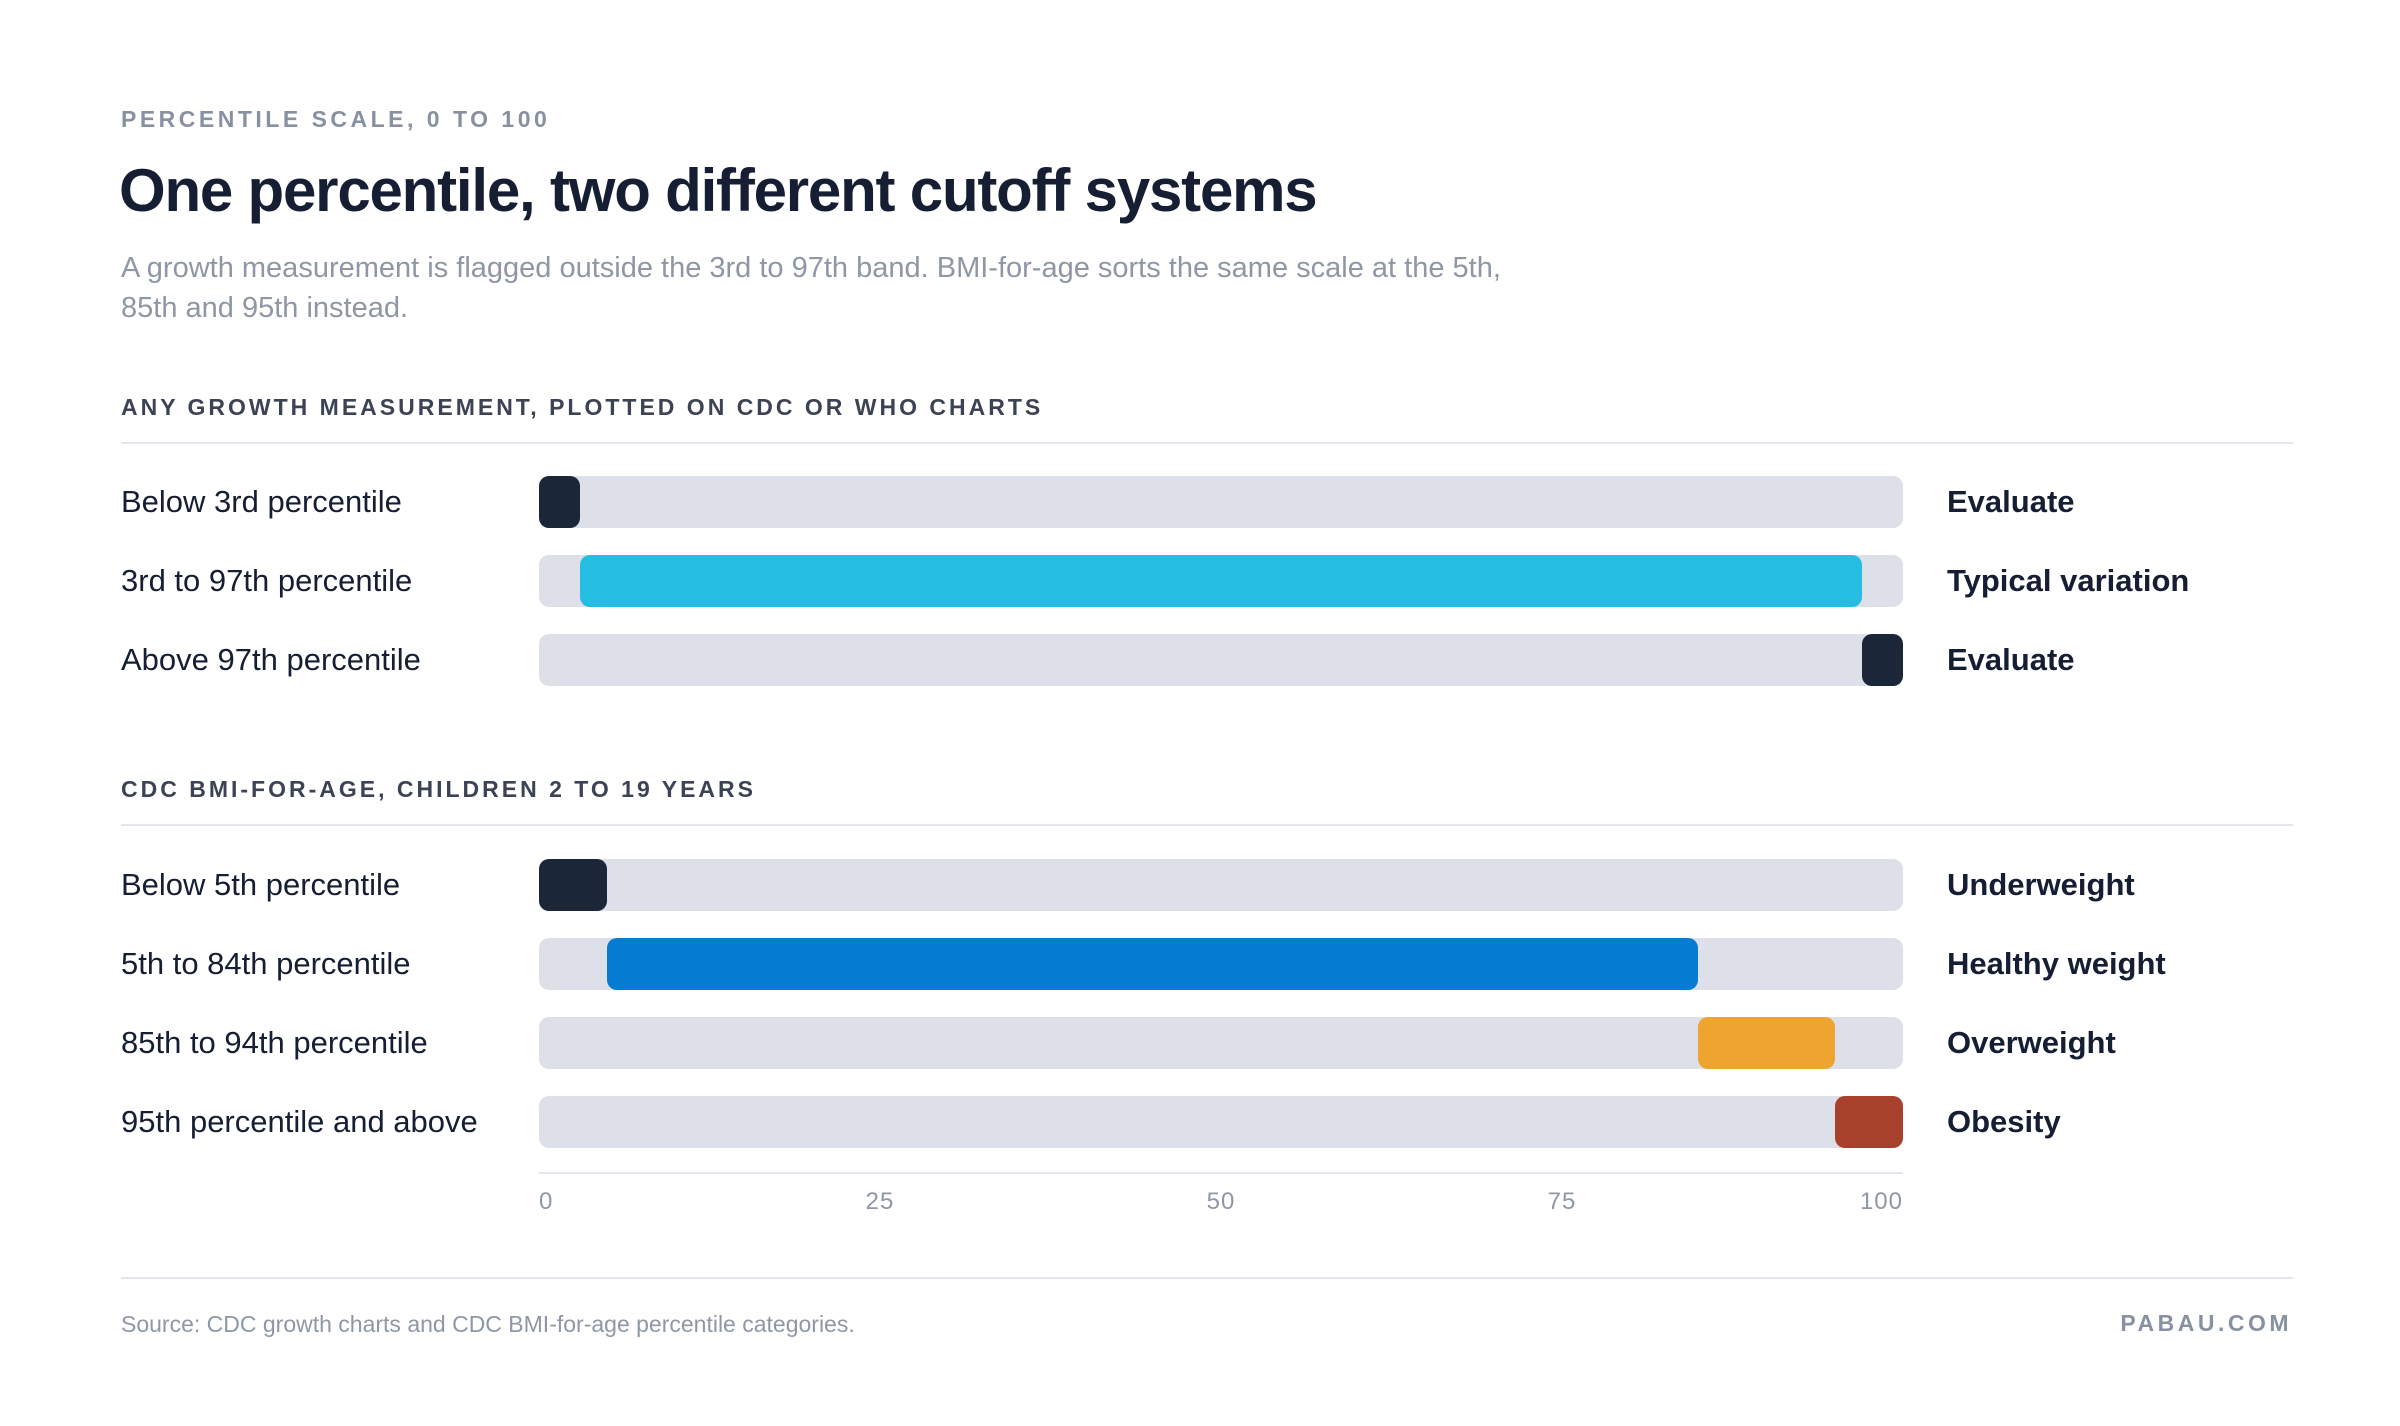 The image size is (2400, 1426). I want to click on x-tick-label: 50, so click(1221, 1201).